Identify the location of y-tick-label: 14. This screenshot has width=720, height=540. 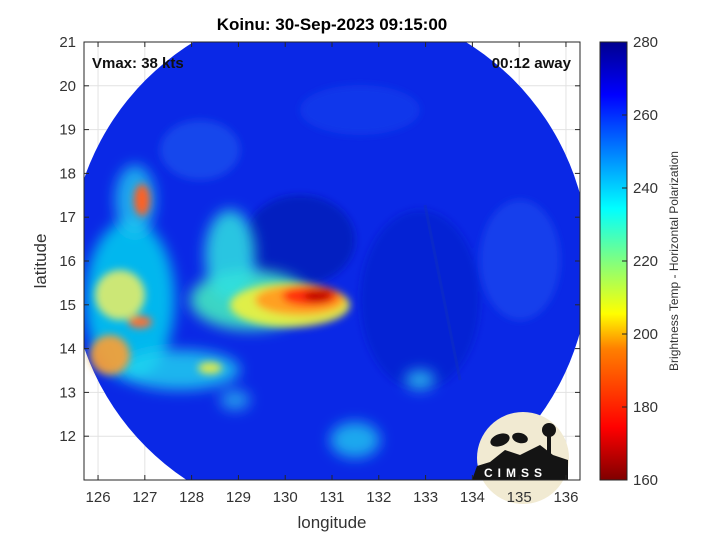
(67, 349).